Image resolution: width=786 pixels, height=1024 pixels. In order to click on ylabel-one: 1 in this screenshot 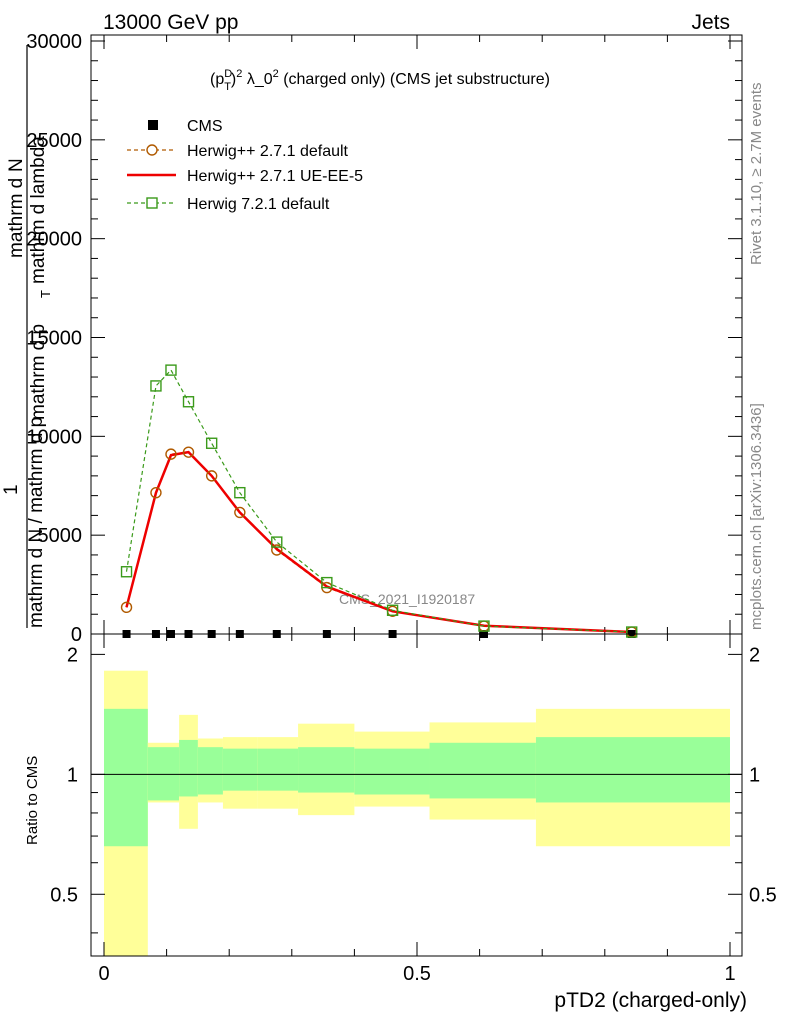, I will do `click(11, 489)`.